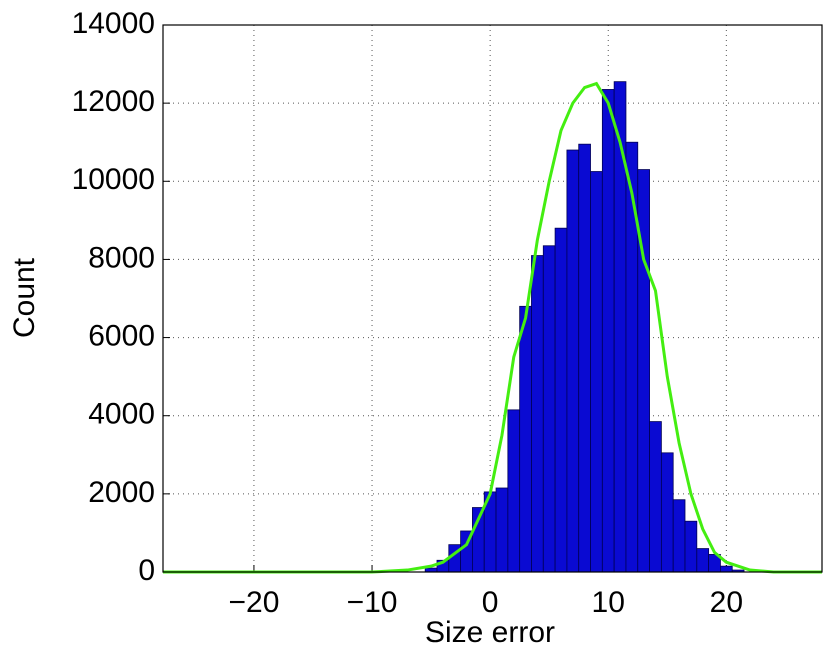 The width and height of the screenshot is (830, 657). Describe the element at coordinates (121, 257) in the screenshot. I see `y-tick-label: 8000` at that location.